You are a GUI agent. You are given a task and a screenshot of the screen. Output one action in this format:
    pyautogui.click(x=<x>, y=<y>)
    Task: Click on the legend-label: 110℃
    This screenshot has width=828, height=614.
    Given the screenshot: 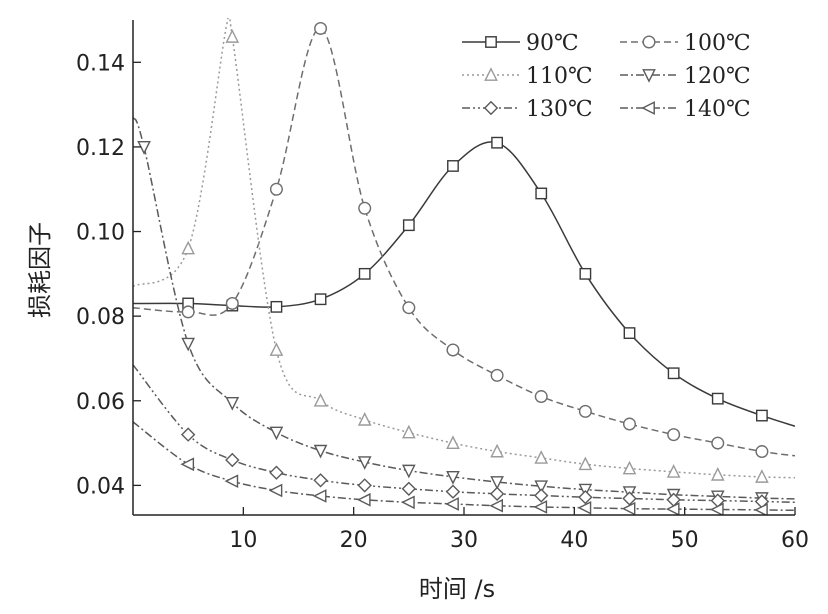 What is the action you would take?
    pyautogui.click(x=559, y=76)
    